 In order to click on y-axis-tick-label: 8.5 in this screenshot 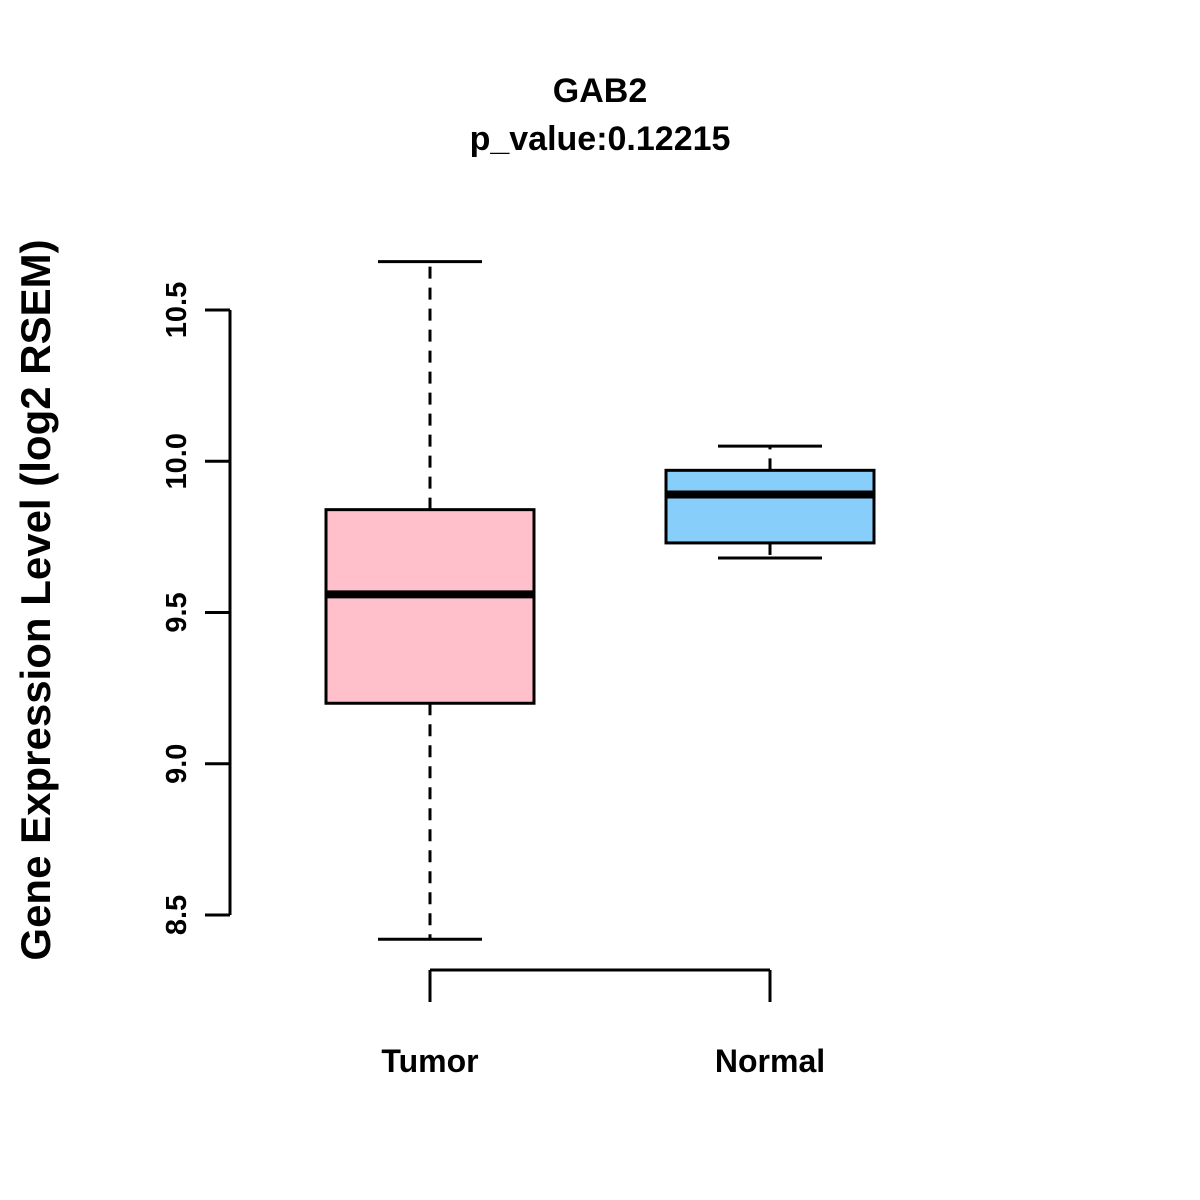, I will do `click(177, 915)`.